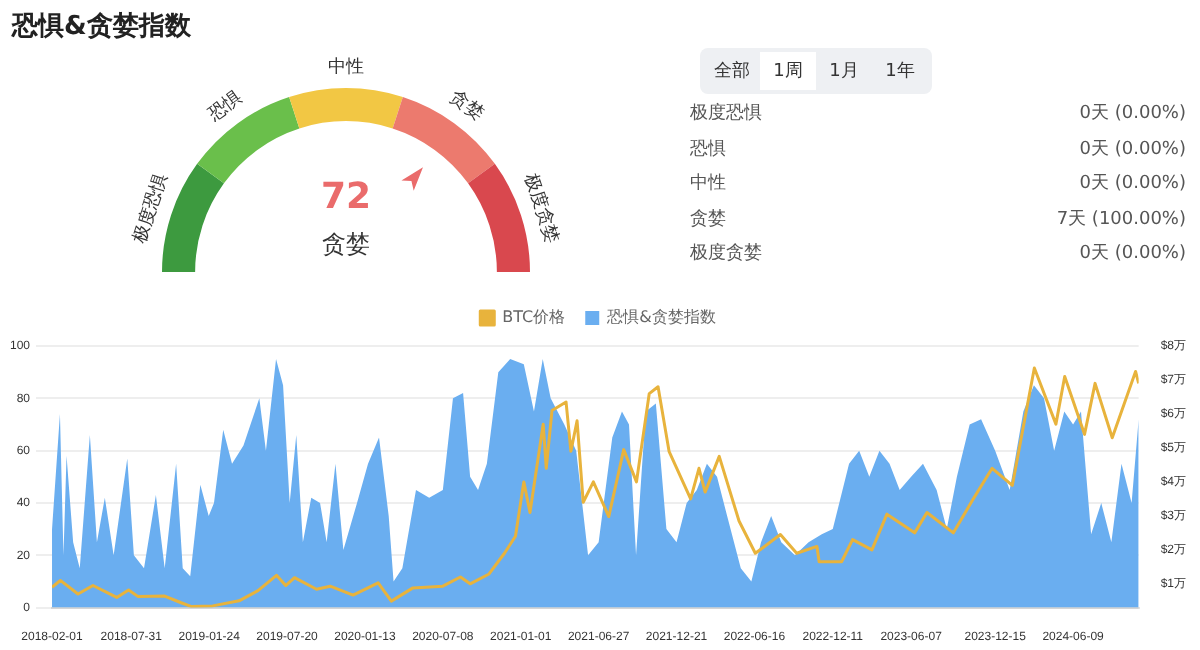 The image size is (1200, 650). I want to click on slice-label: 贪婪, so click(466, 106).